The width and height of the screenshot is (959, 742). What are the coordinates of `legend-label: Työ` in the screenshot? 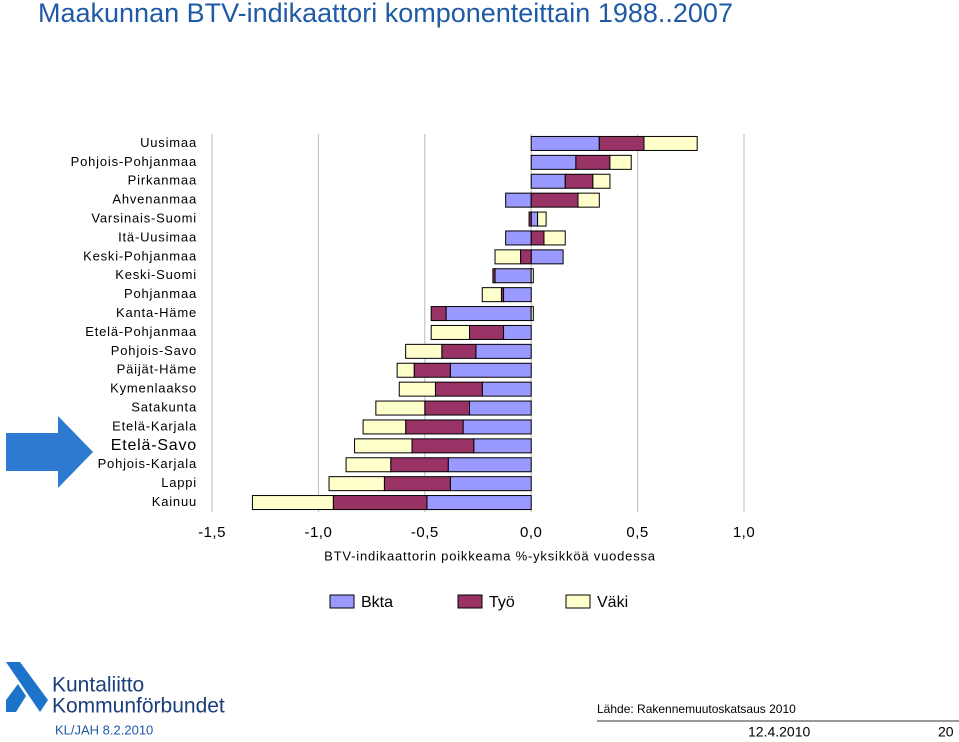 It's located at (502, 602).